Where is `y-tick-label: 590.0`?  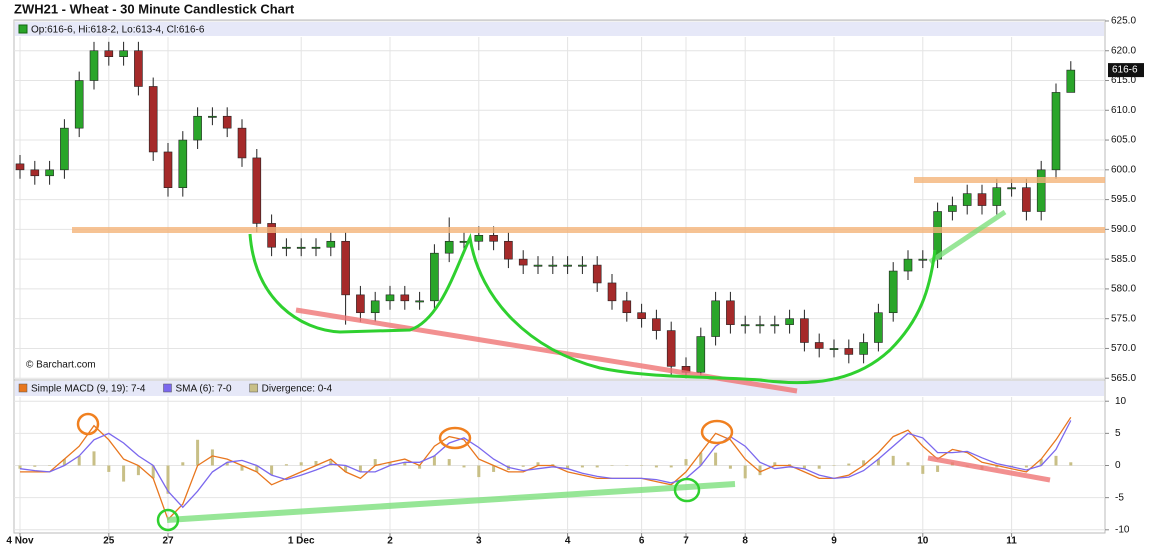
y-tick-label: 590.0 is located at coordinates (1123, 229).